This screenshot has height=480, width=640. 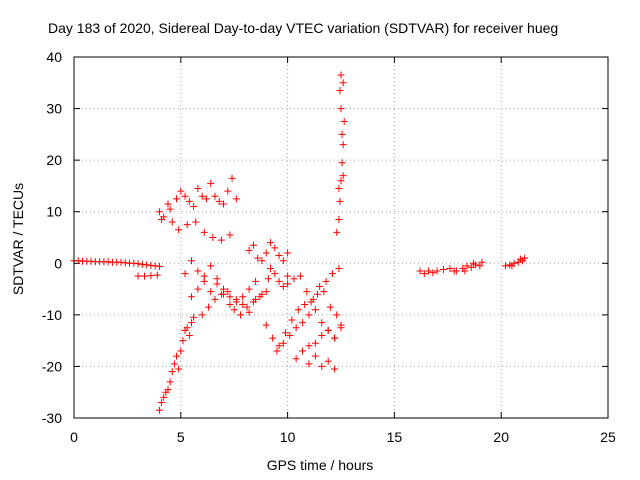 I want to click on y-tick-label: -20, so click(x=52, y=366).